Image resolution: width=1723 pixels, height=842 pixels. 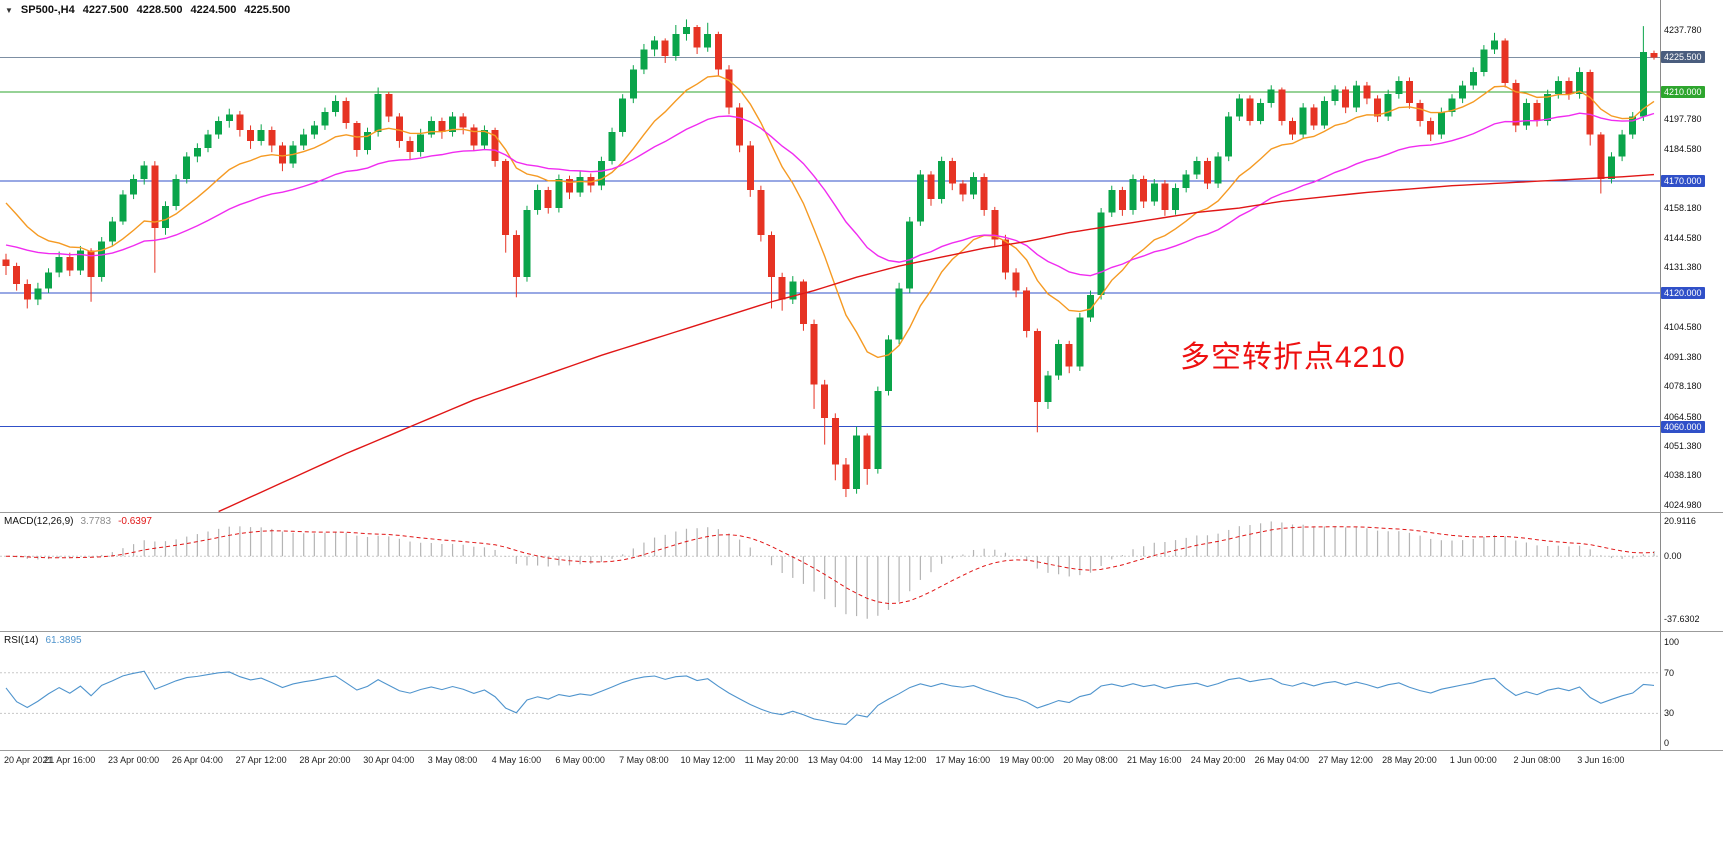 What do you see at coordinates (899, 760) in the screenshot?
I see `time-axis-label: 14 May 12:00` at bounding box center [899, 760].